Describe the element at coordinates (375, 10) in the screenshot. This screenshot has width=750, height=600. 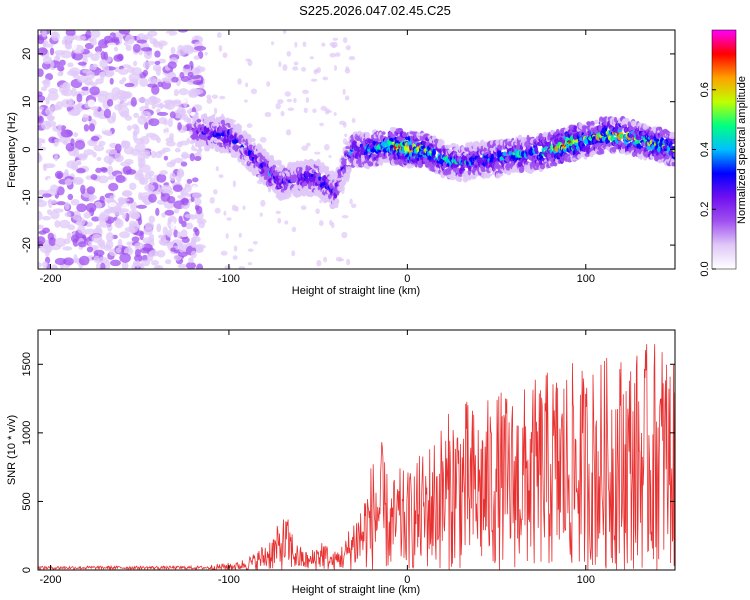
I see `figure-title: S225.2026.047.02.45.C25` at that location.